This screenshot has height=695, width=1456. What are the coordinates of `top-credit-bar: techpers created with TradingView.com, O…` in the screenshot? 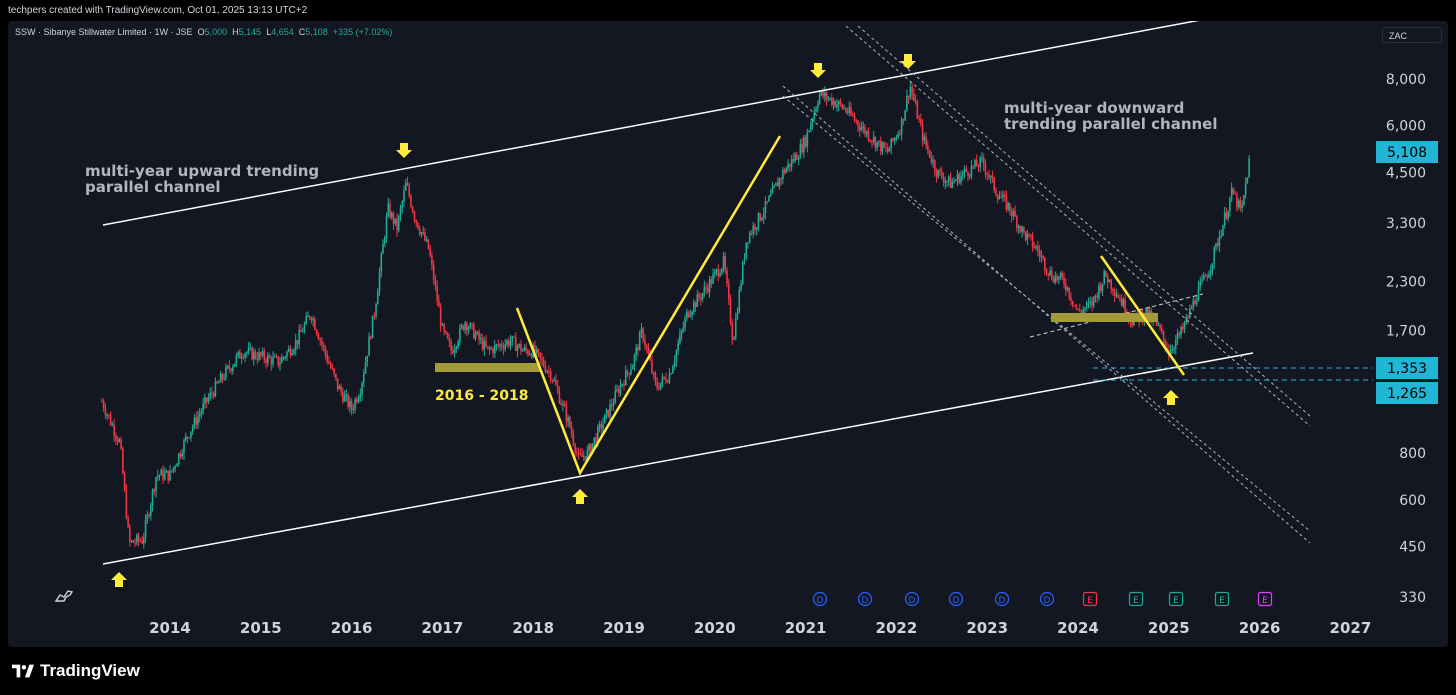 It's located at (728, 10).